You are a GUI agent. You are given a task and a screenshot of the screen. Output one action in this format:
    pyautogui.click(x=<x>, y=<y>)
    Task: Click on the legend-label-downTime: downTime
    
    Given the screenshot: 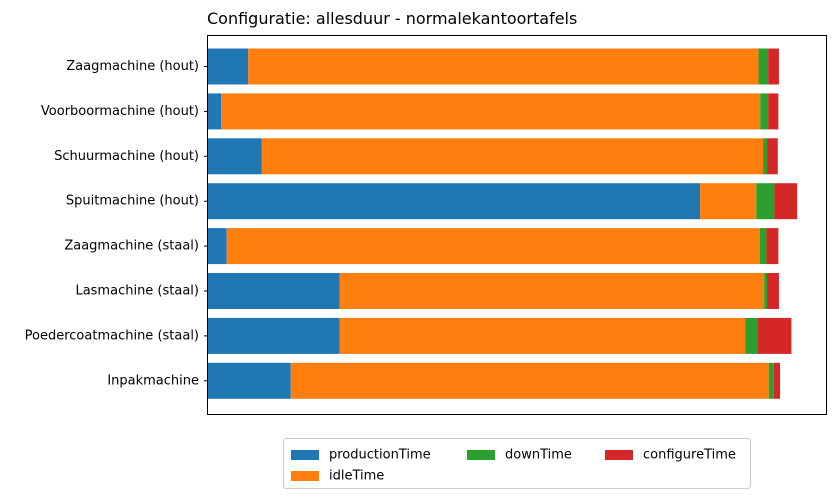 What is the action you would take?
    pyautogui.click(x=538, y=455)
    